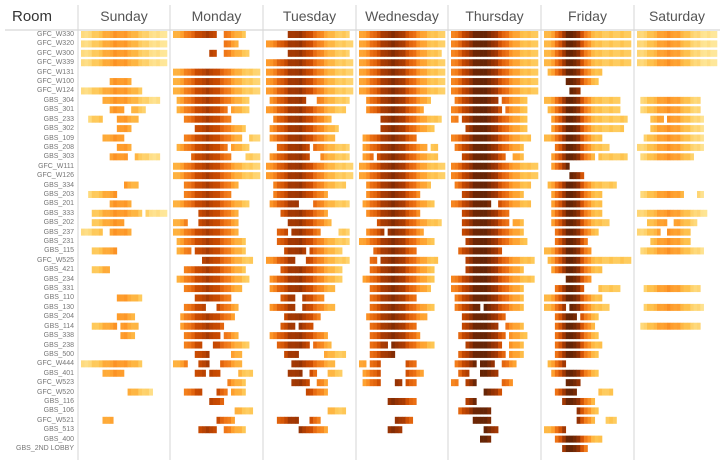 This screenshot has width=720, height=472. What do you see at coordinates (58, 232) in the screenshot?
I see `room-label: GBS_237` at bounding box center [58, 232].